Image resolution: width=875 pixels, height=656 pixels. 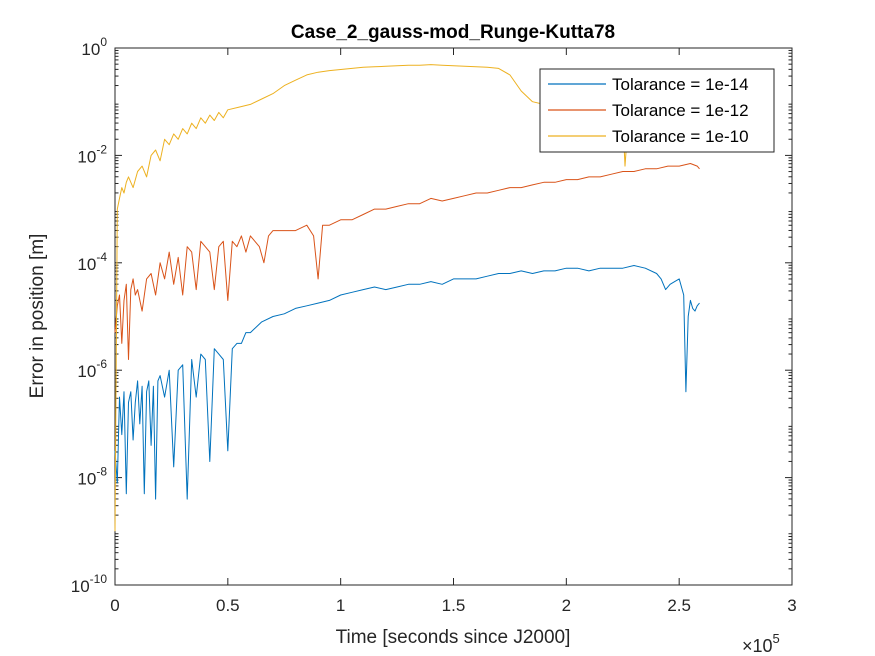 I want to click on y-tick-label: 10⁻², so click(x=92, y=154).